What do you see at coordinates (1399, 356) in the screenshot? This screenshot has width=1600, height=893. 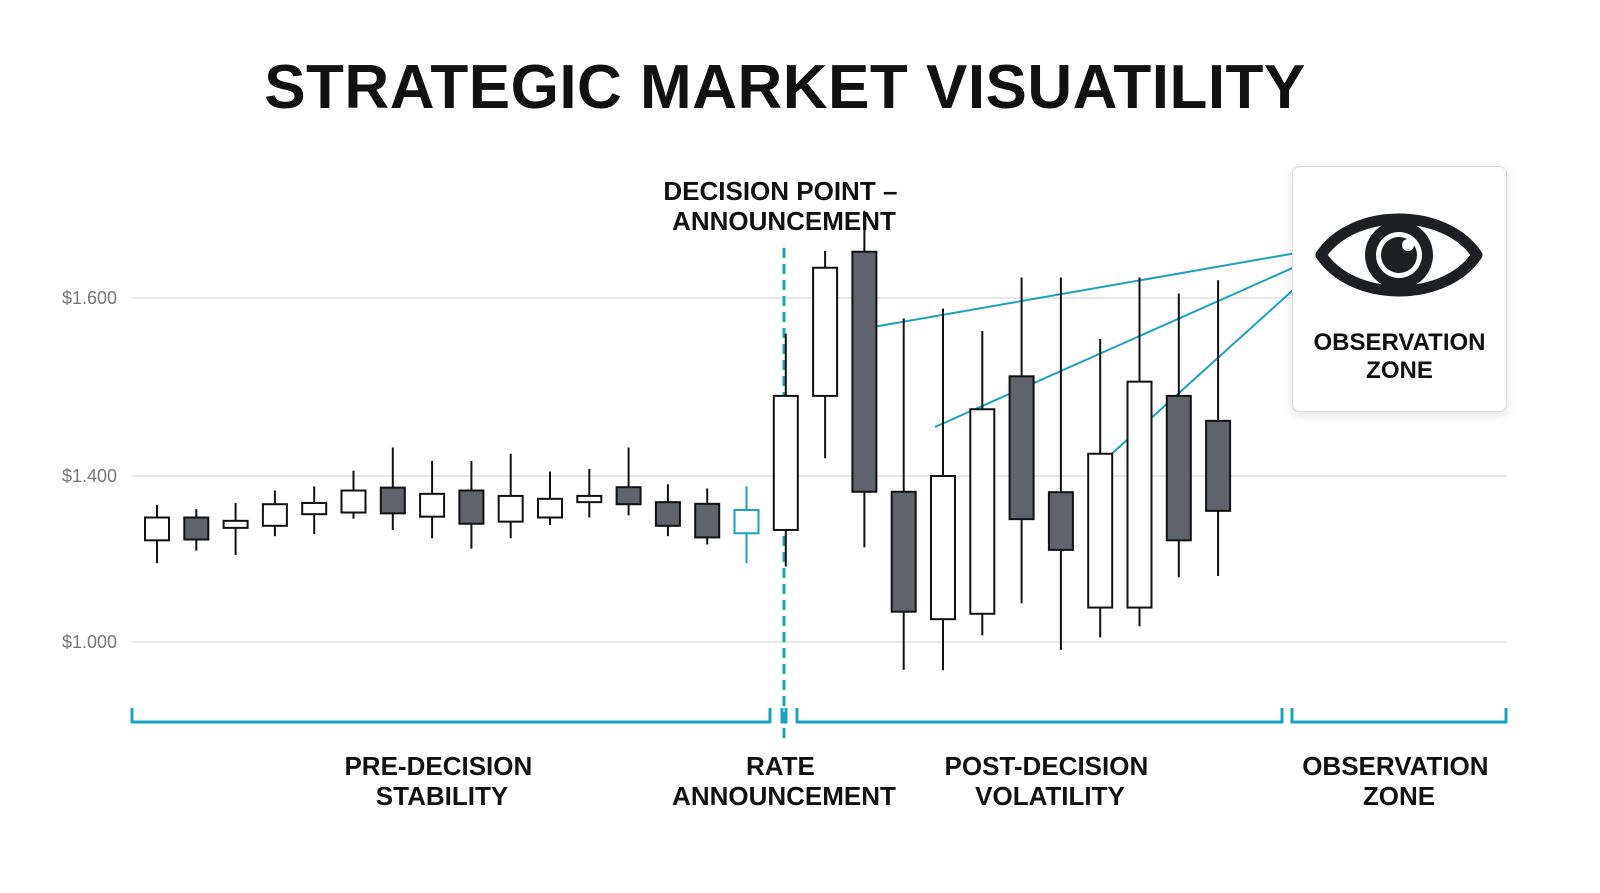 I see `observation-card-label: OBSERVATION ZONE` at bounding box center [1399, 356].